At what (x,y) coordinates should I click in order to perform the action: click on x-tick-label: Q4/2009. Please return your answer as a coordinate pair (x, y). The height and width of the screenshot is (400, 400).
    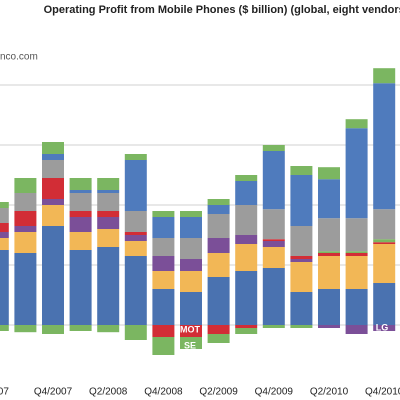
    Looking at the image, I should click on (274, 392).